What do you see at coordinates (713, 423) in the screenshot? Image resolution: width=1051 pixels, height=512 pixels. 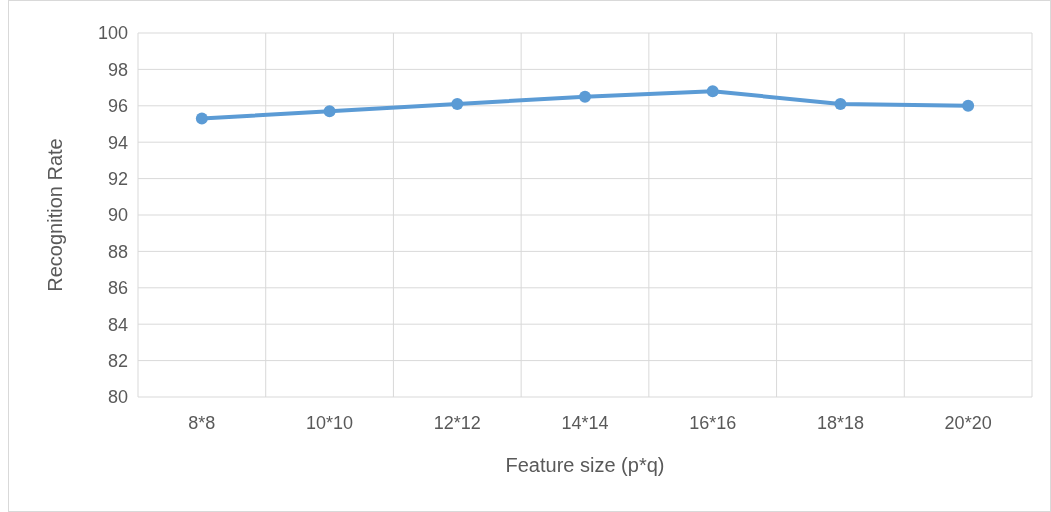 I see `x-tick-label: 16*16` at bounding box center [713, 423].